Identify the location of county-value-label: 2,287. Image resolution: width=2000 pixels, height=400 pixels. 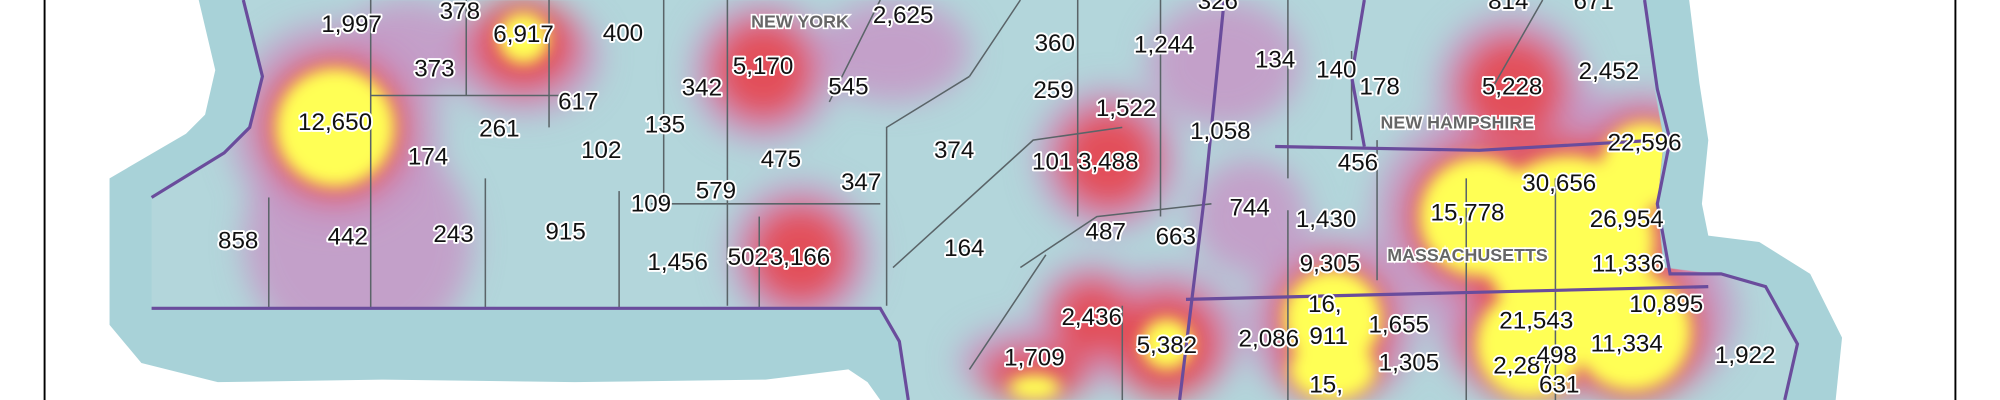
(1523, 365).